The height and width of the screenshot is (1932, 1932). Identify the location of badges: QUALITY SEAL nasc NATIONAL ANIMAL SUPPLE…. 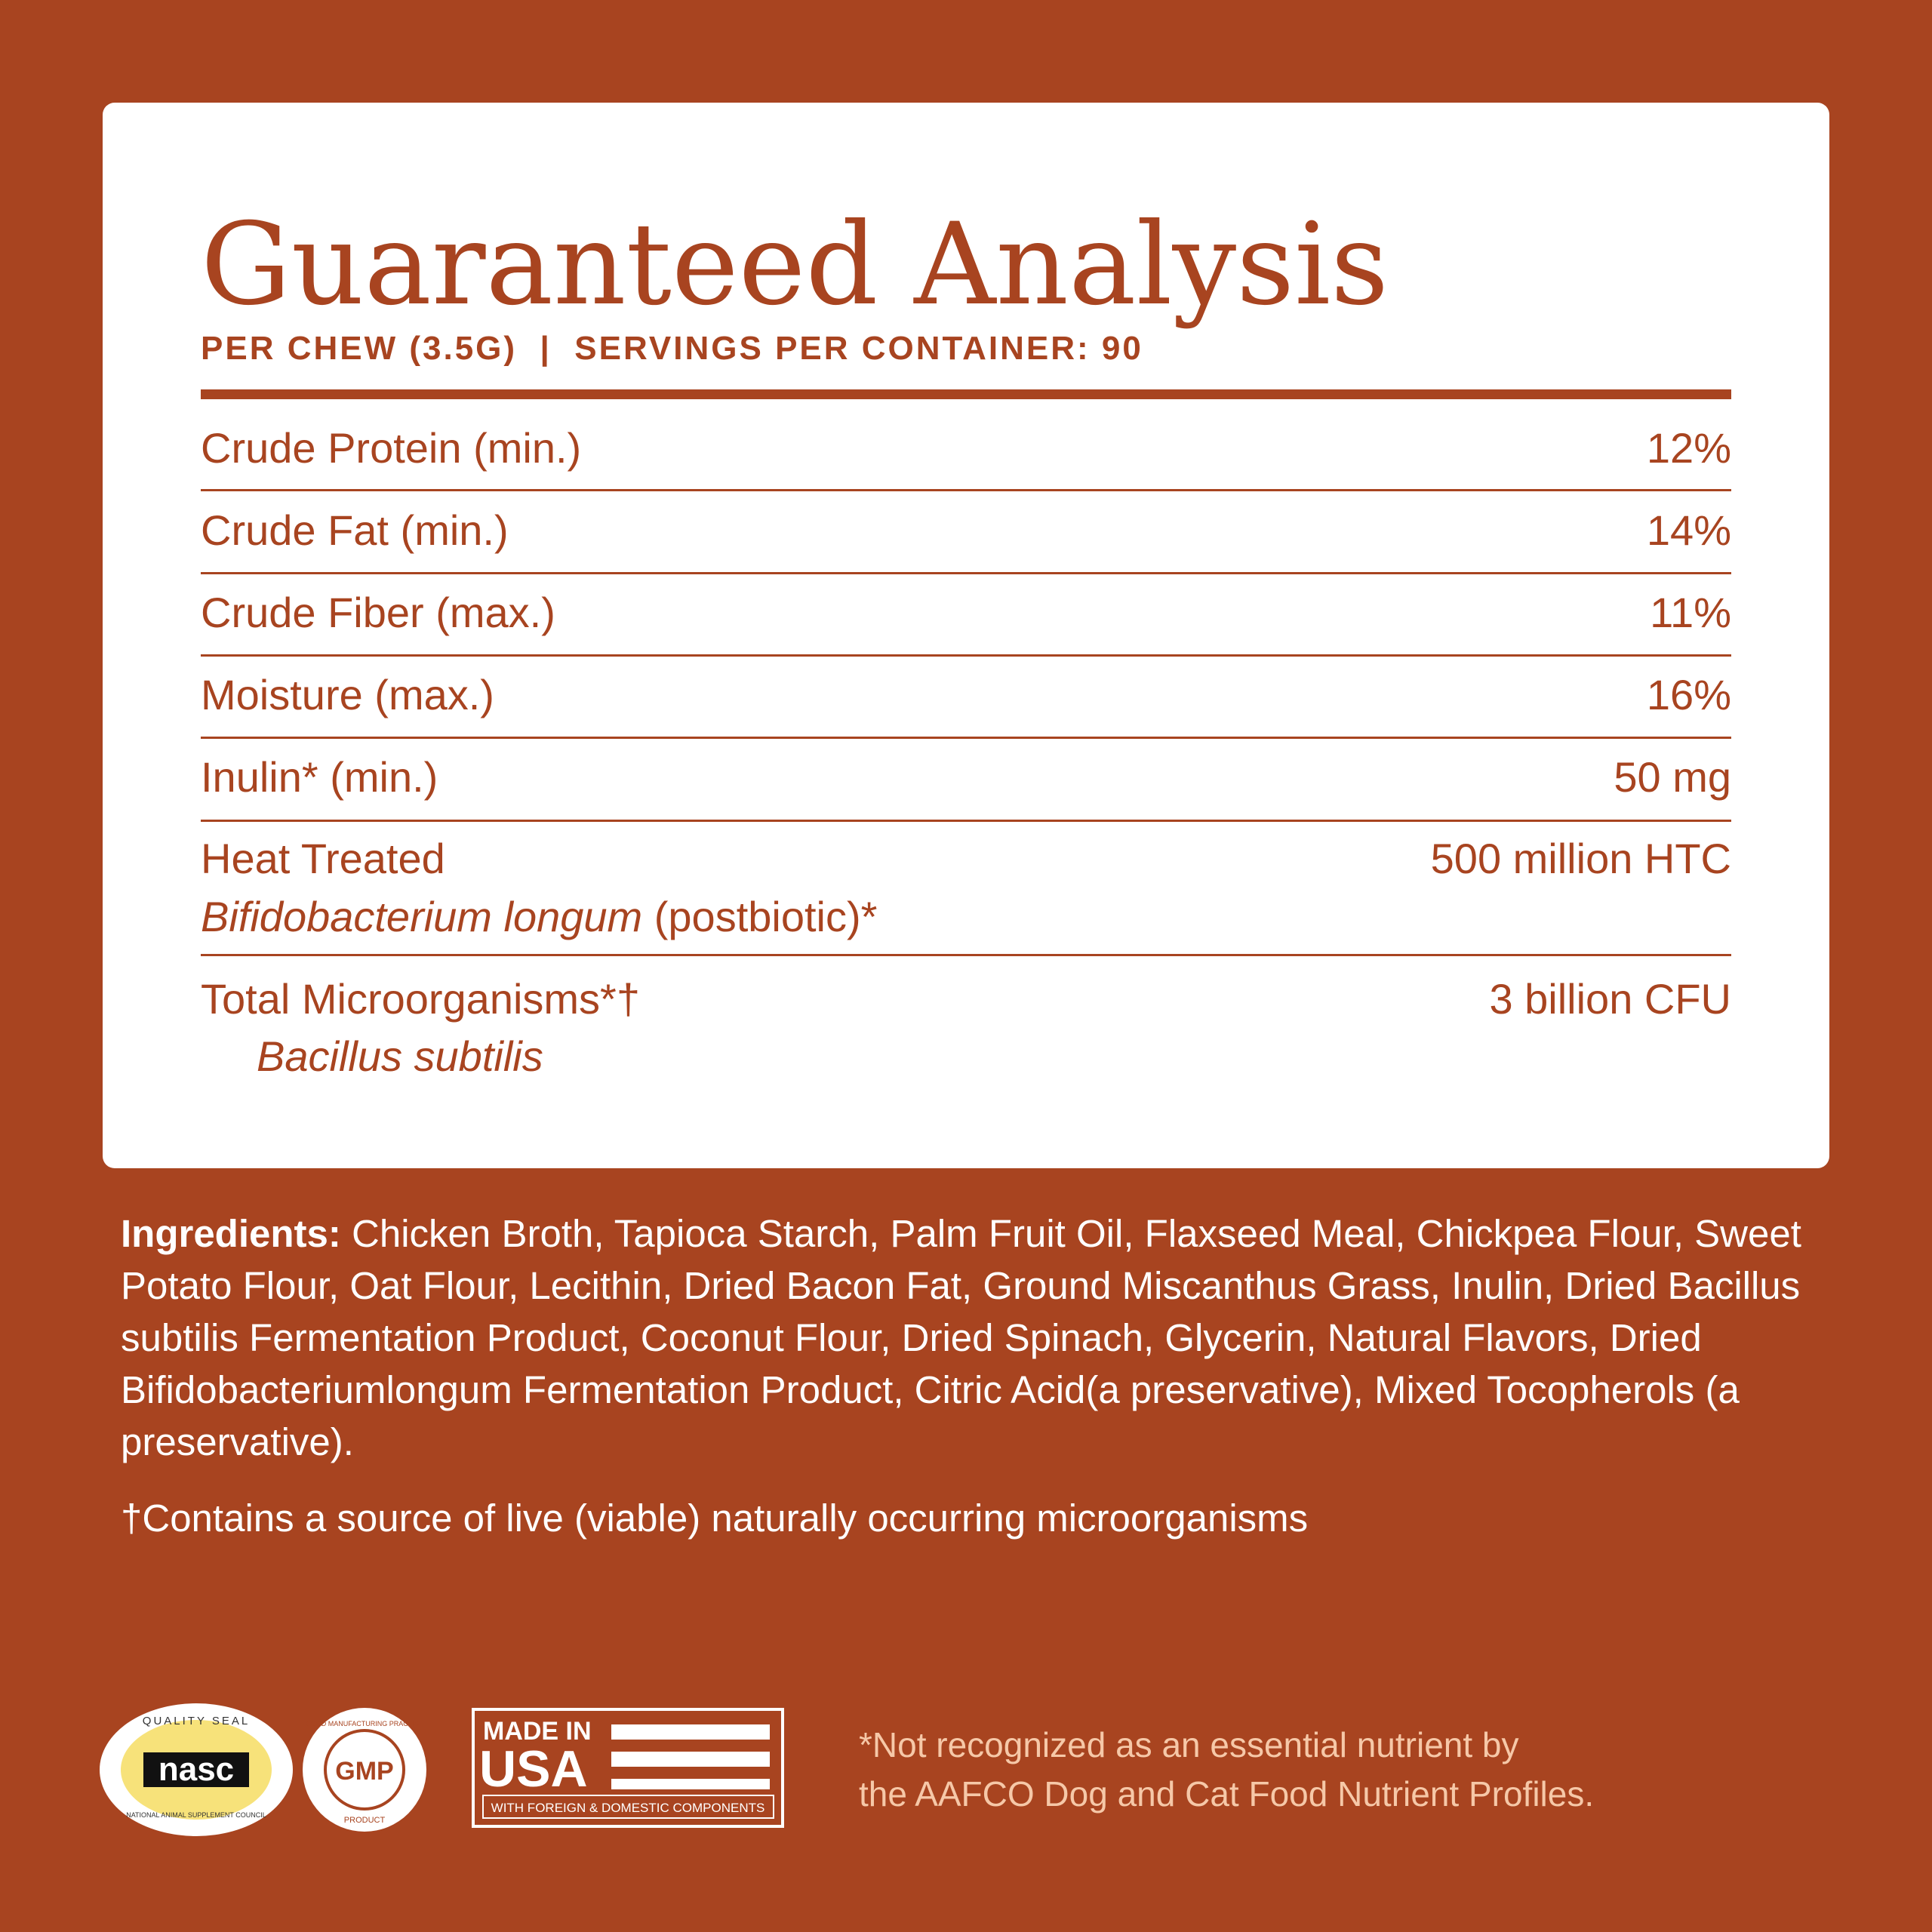
(442, 1769).